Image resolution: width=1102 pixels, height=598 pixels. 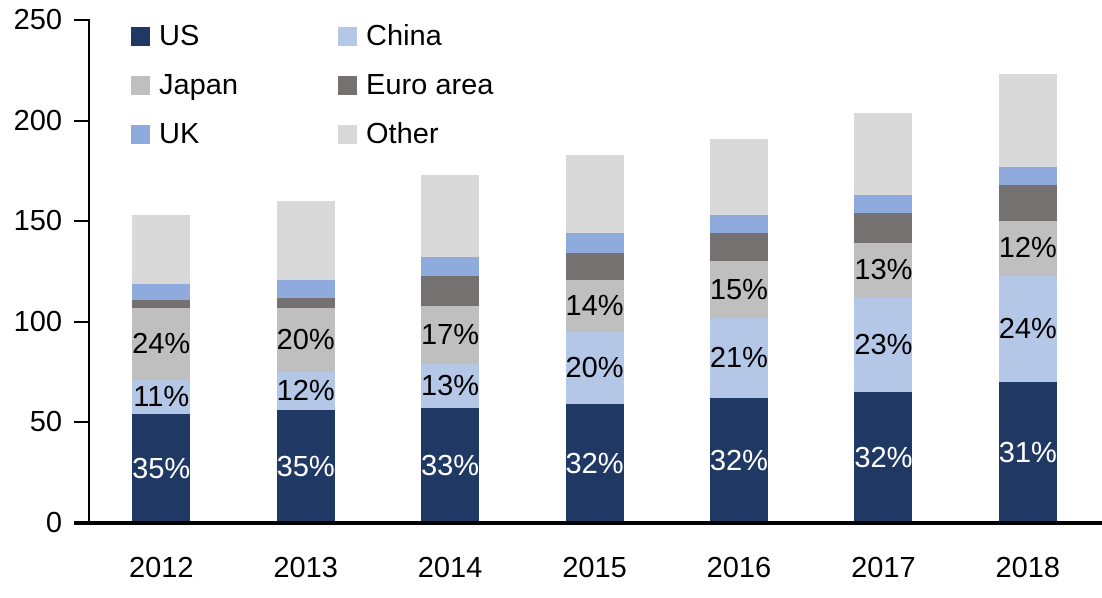 I want to click on legend-item-japan: Japan, so click(x=234, y=85).